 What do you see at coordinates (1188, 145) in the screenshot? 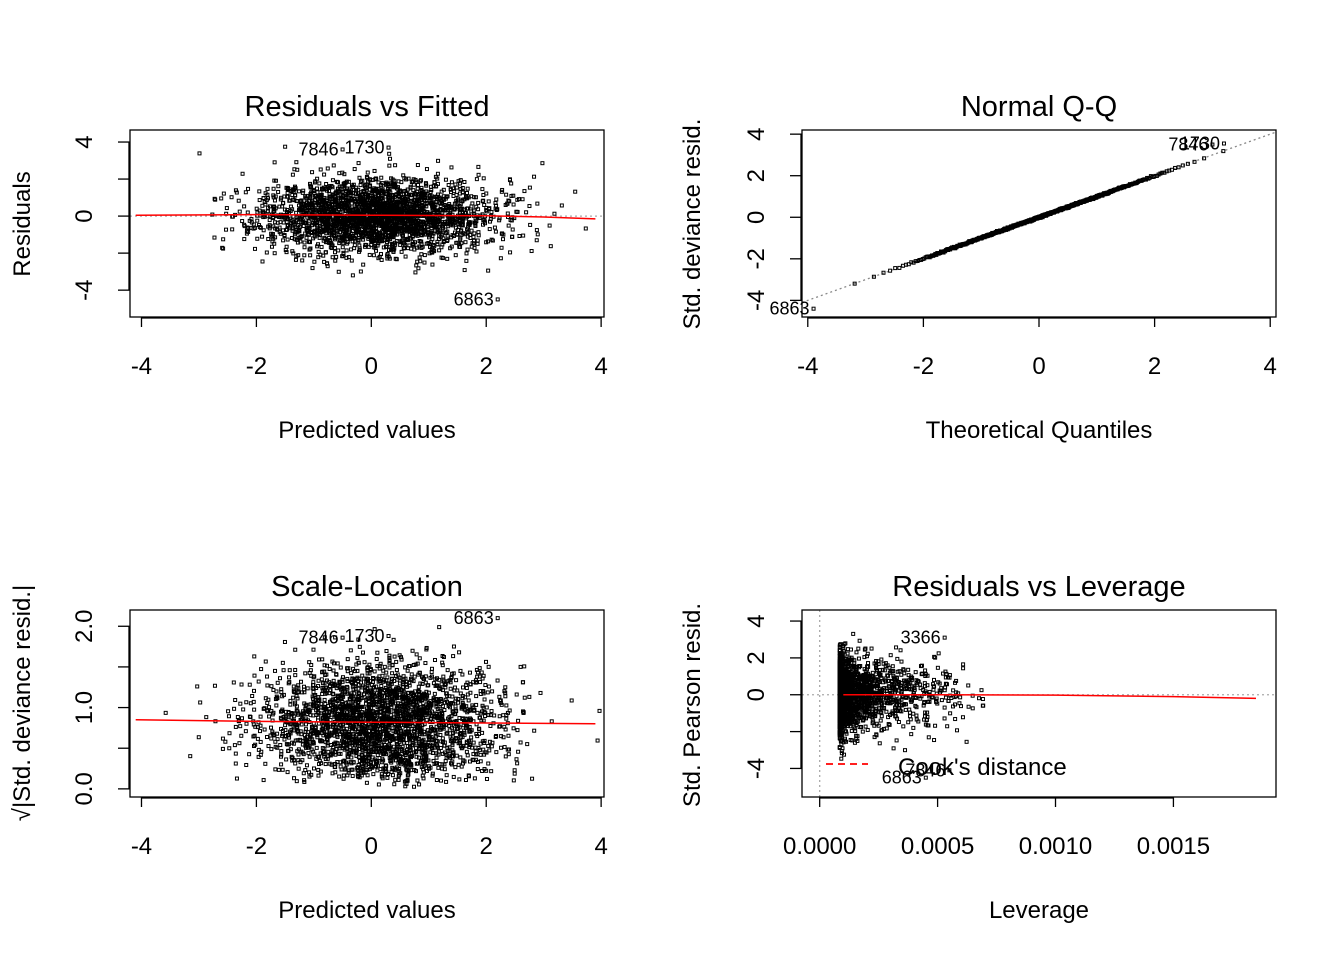
I see `point-label: 7846` at bounding box center [1188, 145].